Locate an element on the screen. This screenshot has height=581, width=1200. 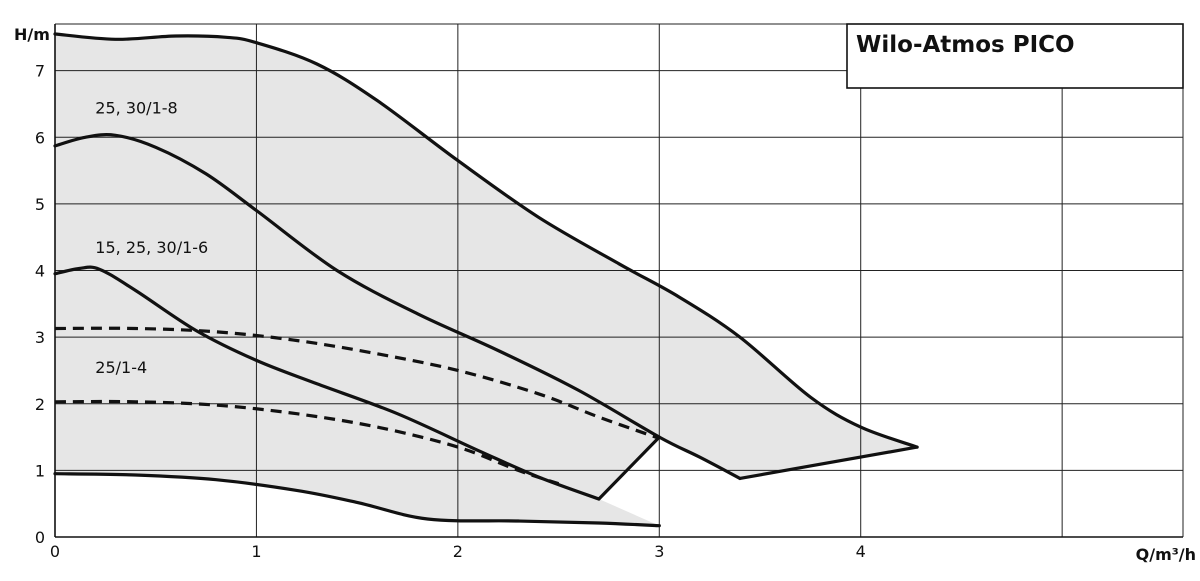
curve-label: 25, 30/1-8 is located at coordinates (136, 107).